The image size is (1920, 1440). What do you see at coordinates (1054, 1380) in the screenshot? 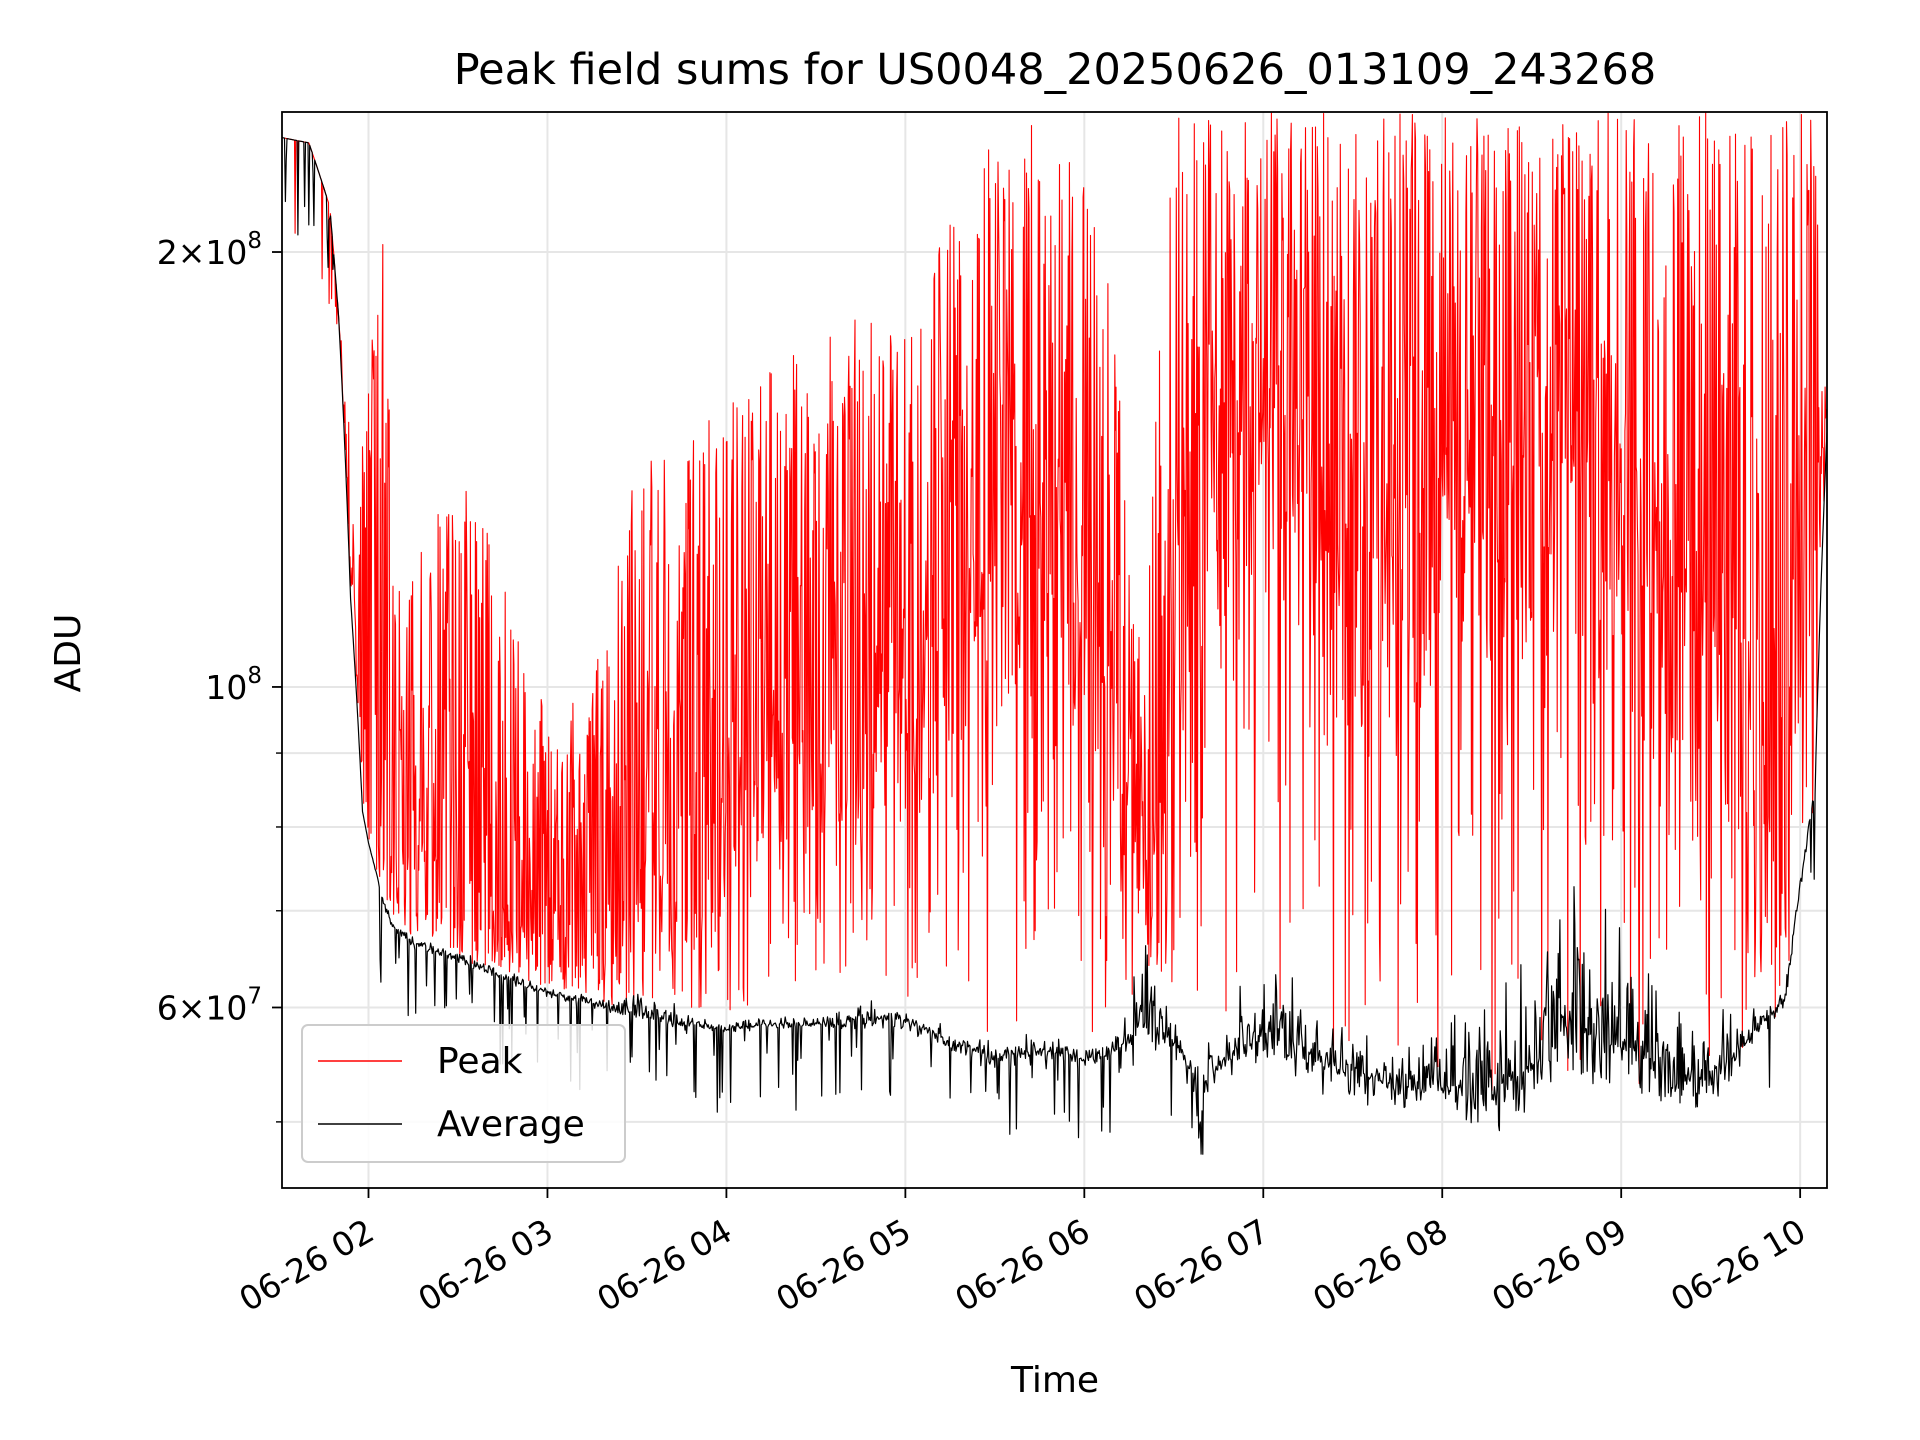
I see `x-axis-label: Time` at bounding box center [1054, 1380].